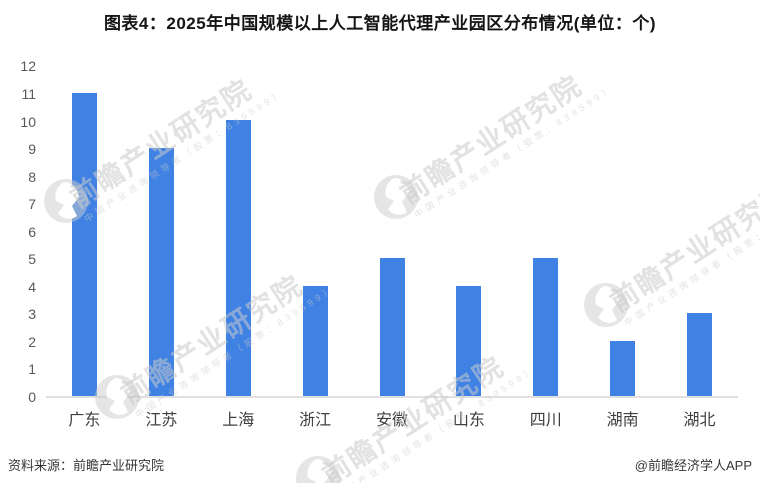  I want to click on chart-title: 图表4：2025年中国规模以上人工智能代理产业园区分布情况(单位：个), so click(380, 23).